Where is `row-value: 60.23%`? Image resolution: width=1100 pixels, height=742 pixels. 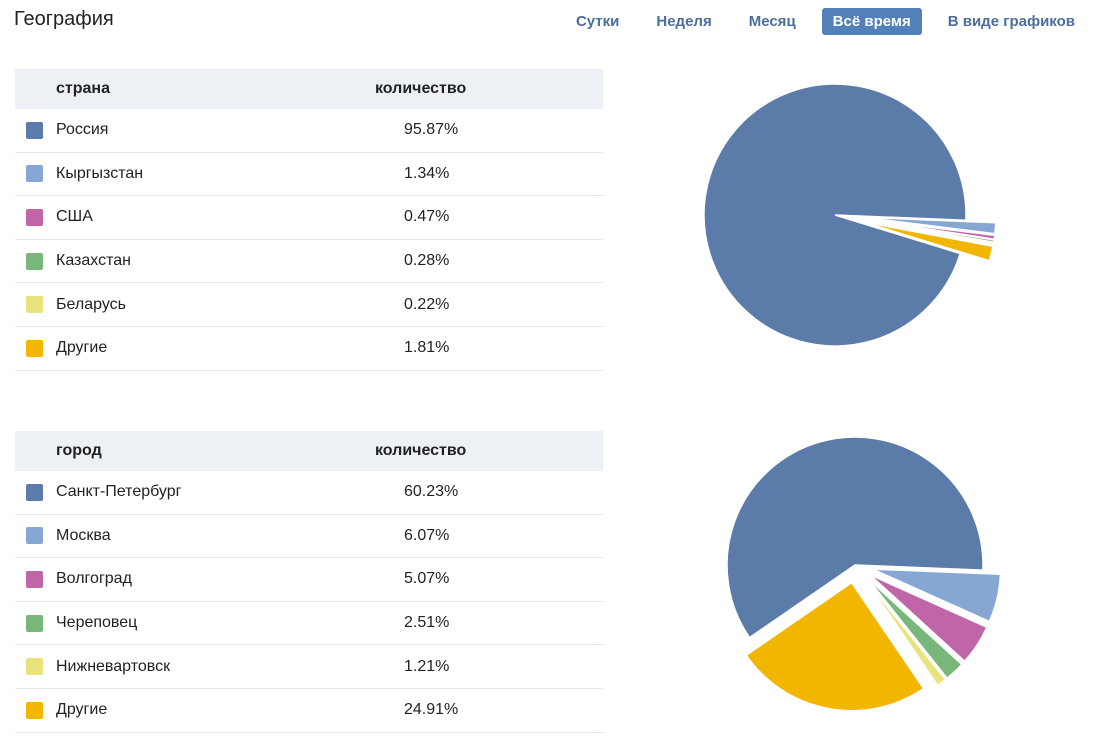 row-value: 60.23% is located at coordinates (431, 492).